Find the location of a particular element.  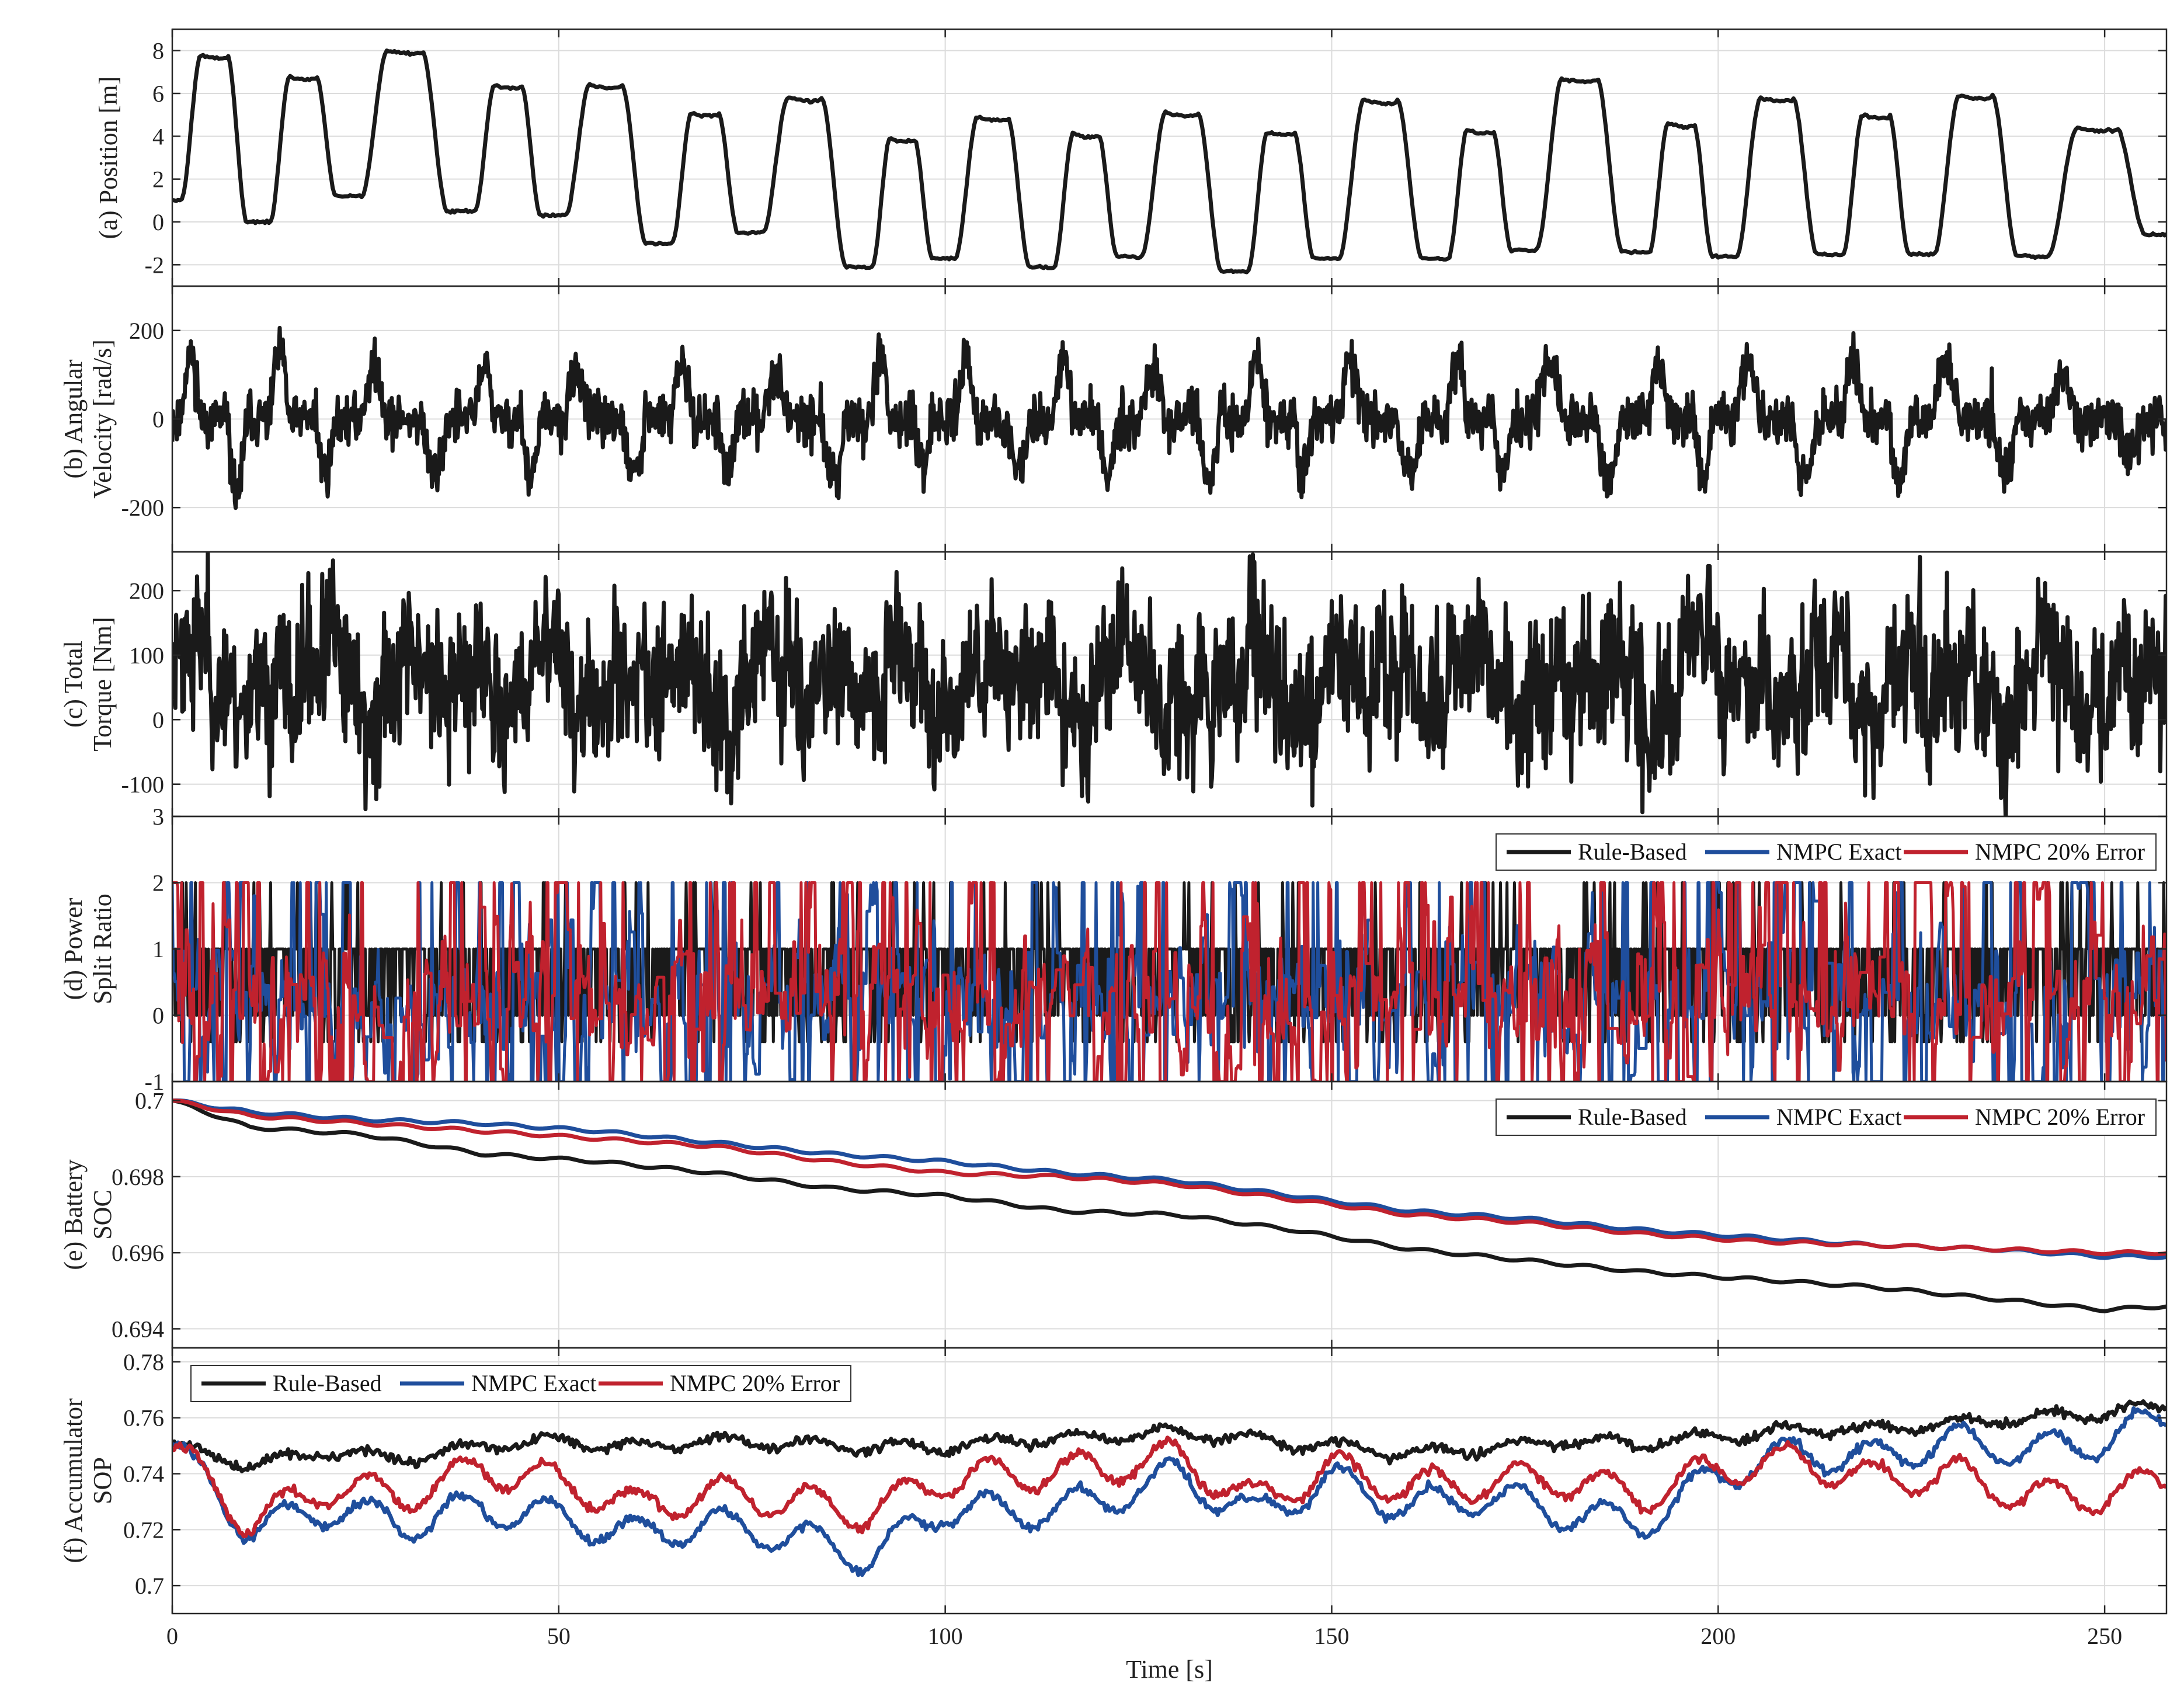

panel-position: -2 0 2 4 6 8 (a) Position [m] is located at coordinates (1131, 157).